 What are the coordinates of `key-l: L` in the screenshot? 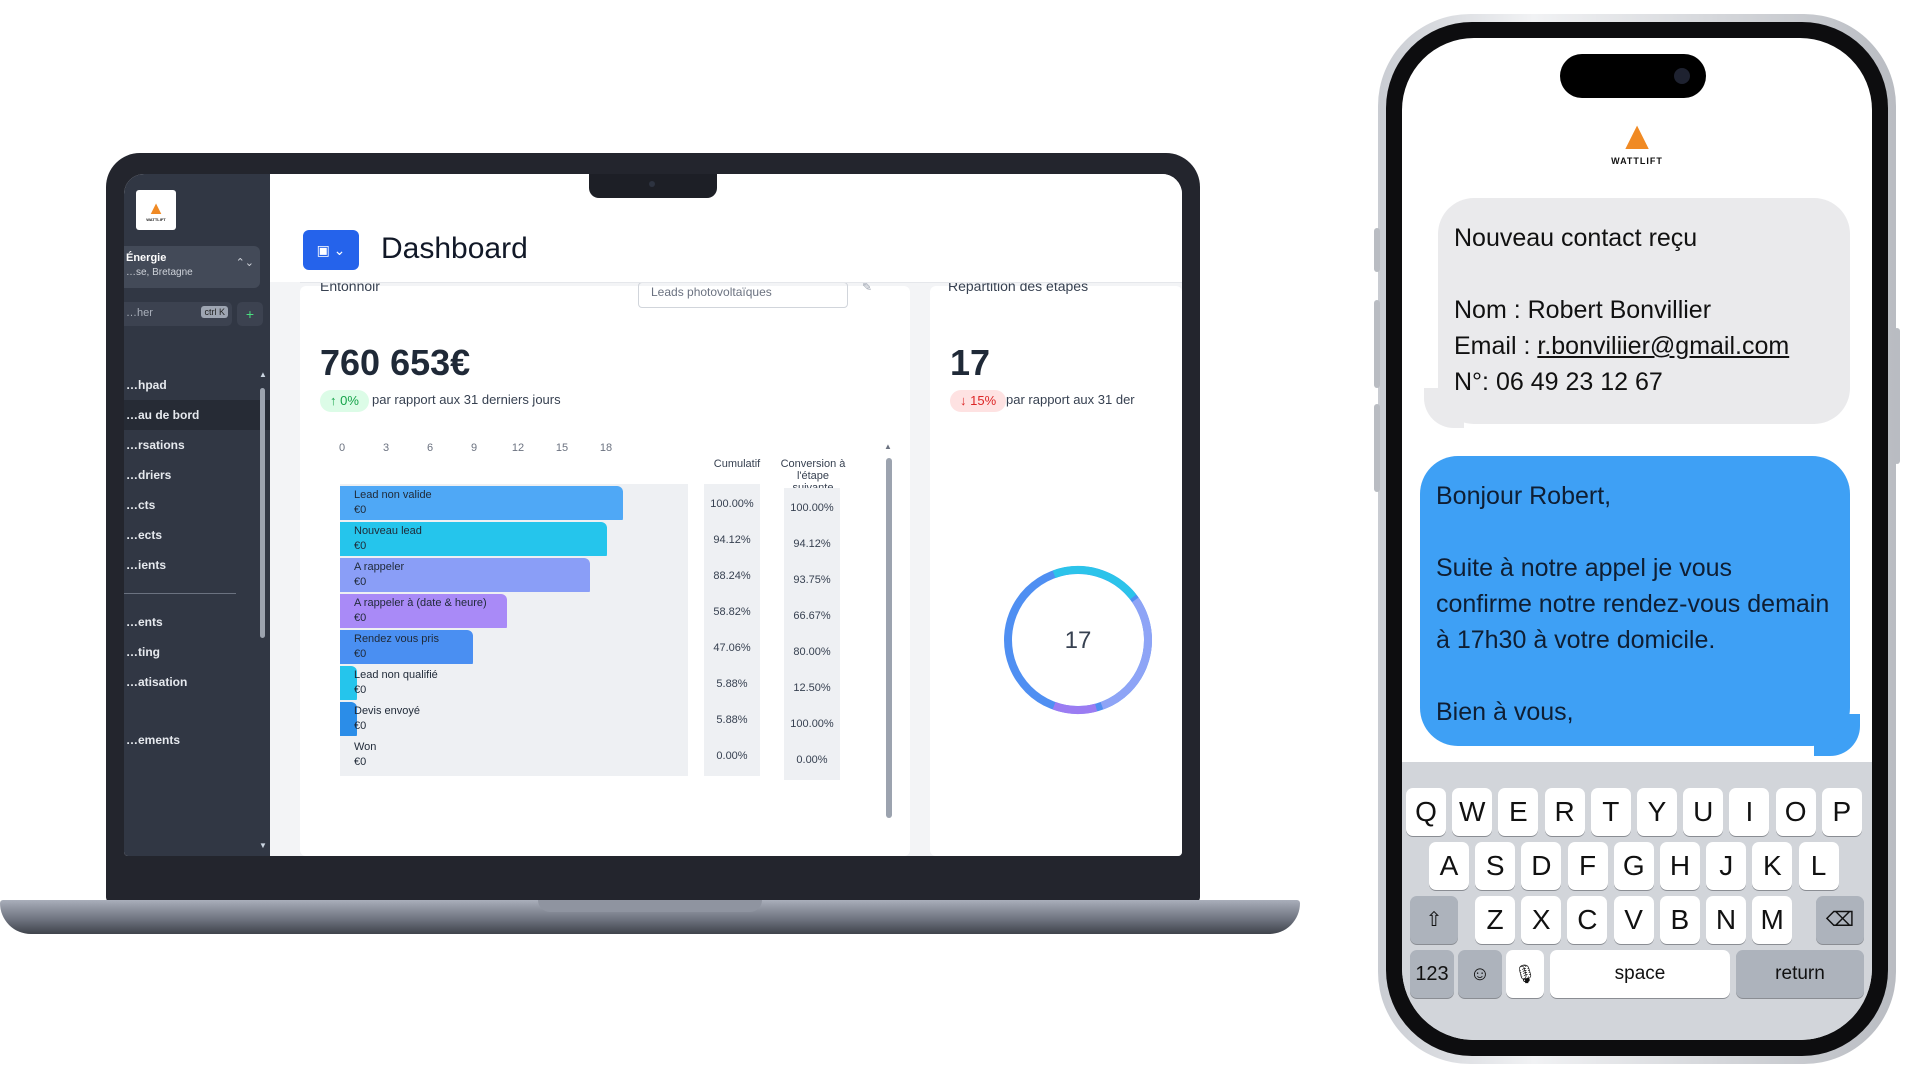 It's located at (1818, 866).